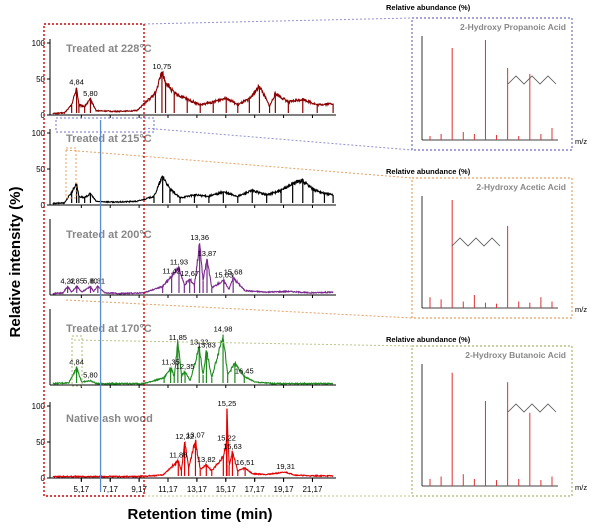  What do you see at coordinates (244, 370) in the screenshot?
I see `peak-label: 16,45` at bounding box center [244, 370].